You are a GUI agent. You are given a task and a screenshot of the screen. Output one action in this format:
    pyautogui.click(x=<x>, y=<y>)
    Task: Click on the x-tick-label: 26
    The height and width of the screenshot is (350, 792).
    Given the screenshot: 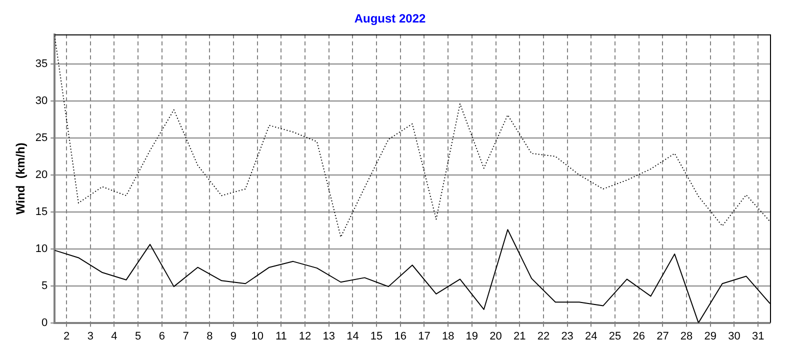 What is the action you would take?
    pyautogui.click(x=638, y=336)
    